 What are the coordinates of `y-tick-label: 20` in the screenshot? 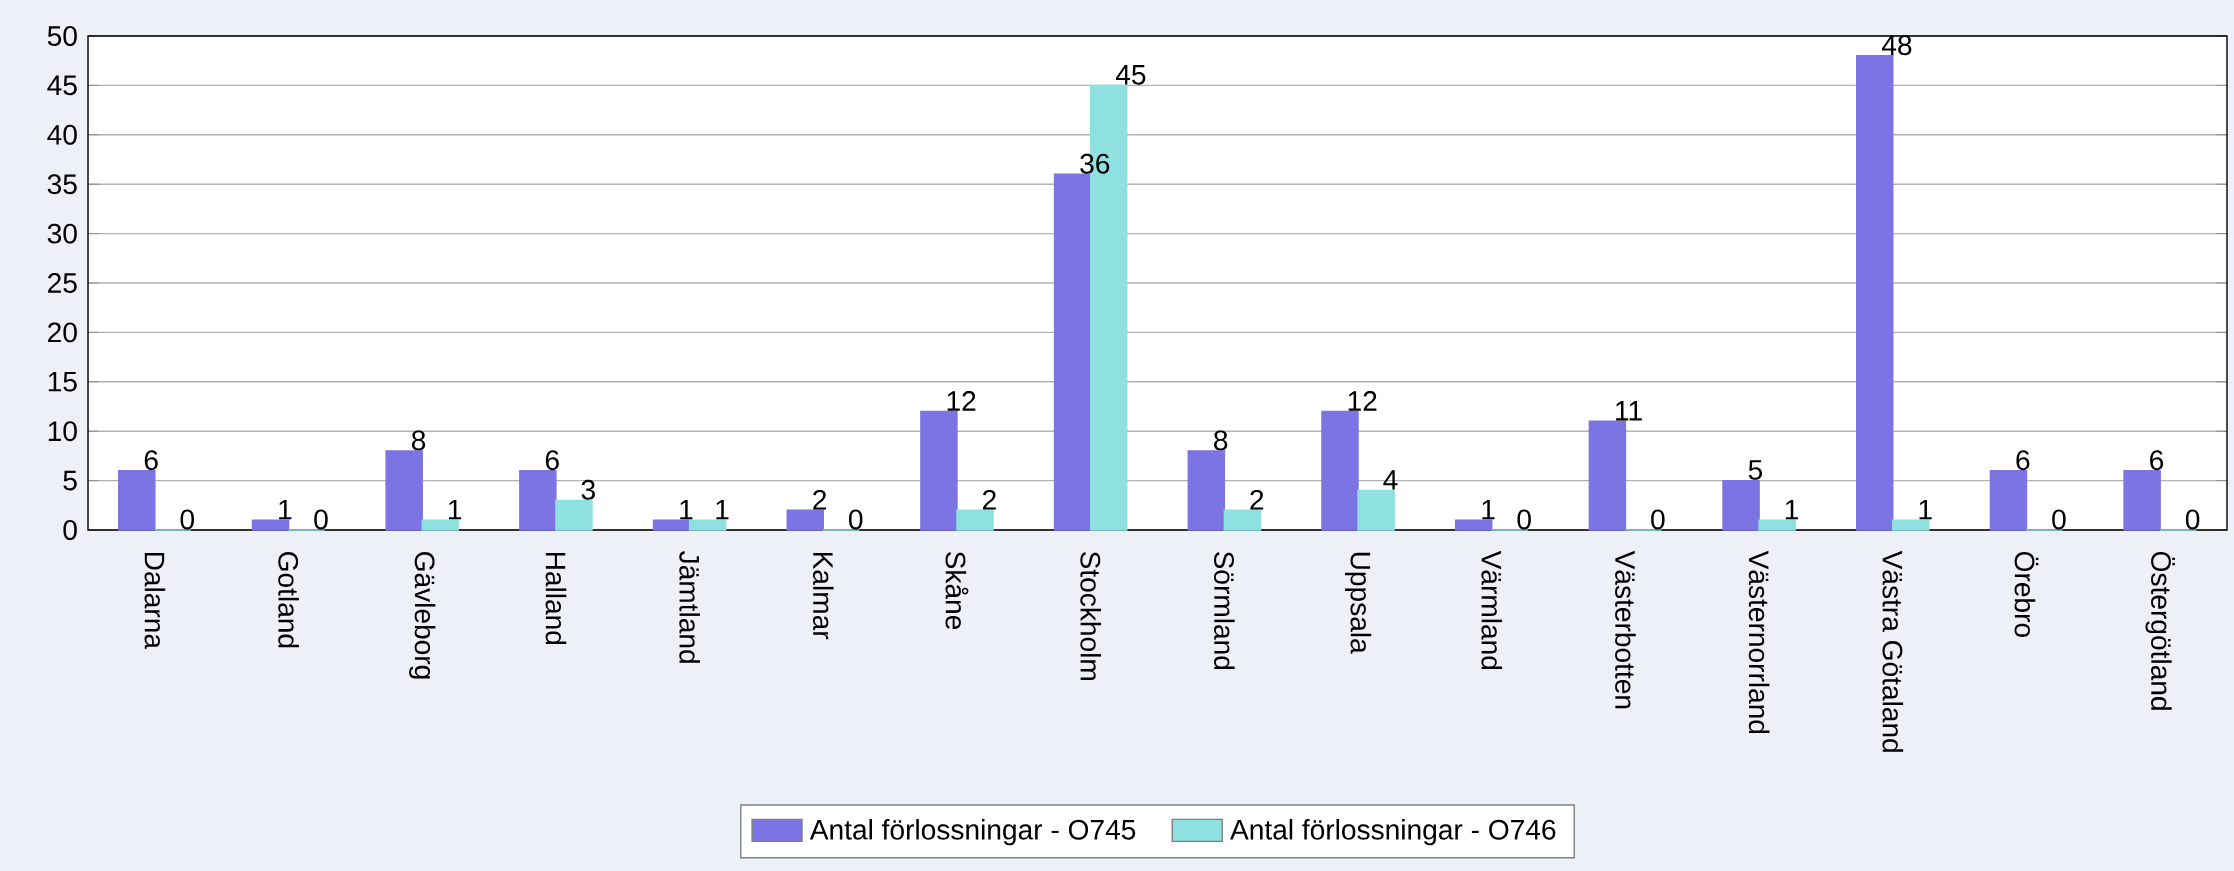 It's located at (62, 332).